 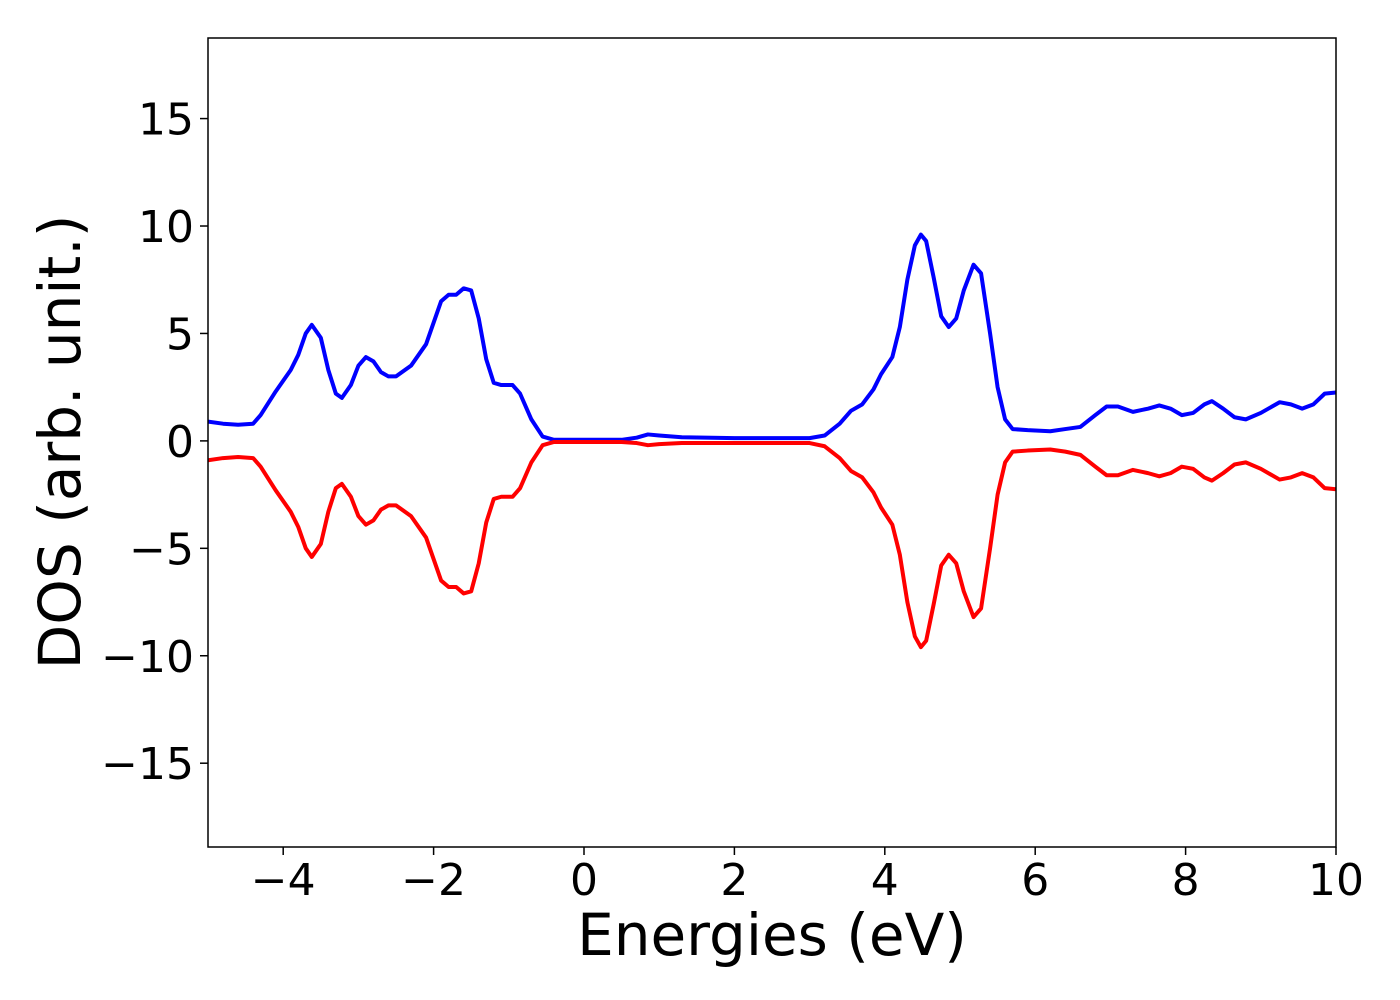 What do you see at coordinates (734, 880) in the screenshot?
I see `x-tick-label: 2` at bounding box center [734, 880].